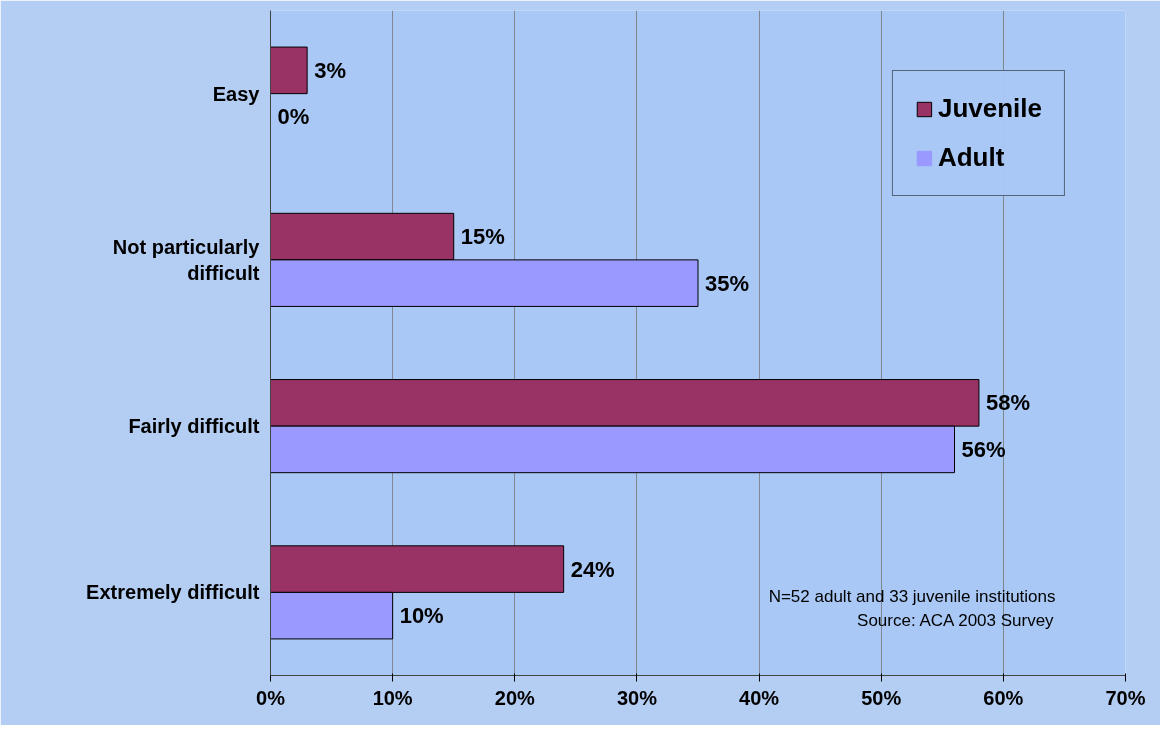 The width and height of the screenshot is (1169, 732). What do you see at coordinates (421, 616) in the screenshot?
I see `data-label: 10%` at bounding box center [421, 616].